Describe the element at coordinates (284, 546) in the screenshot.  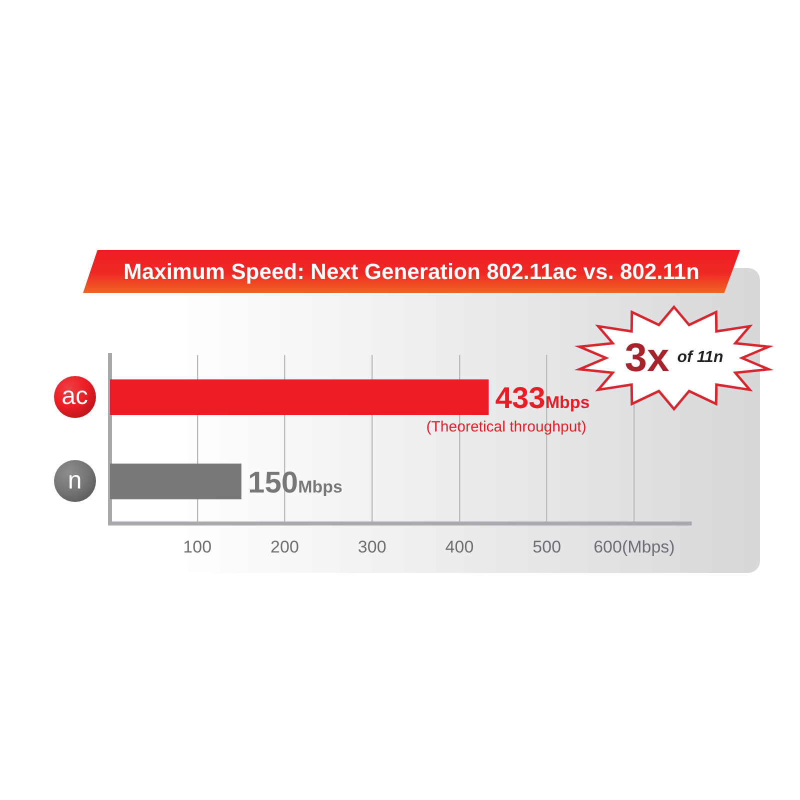
I see `x-tick-label: 200` at that location.